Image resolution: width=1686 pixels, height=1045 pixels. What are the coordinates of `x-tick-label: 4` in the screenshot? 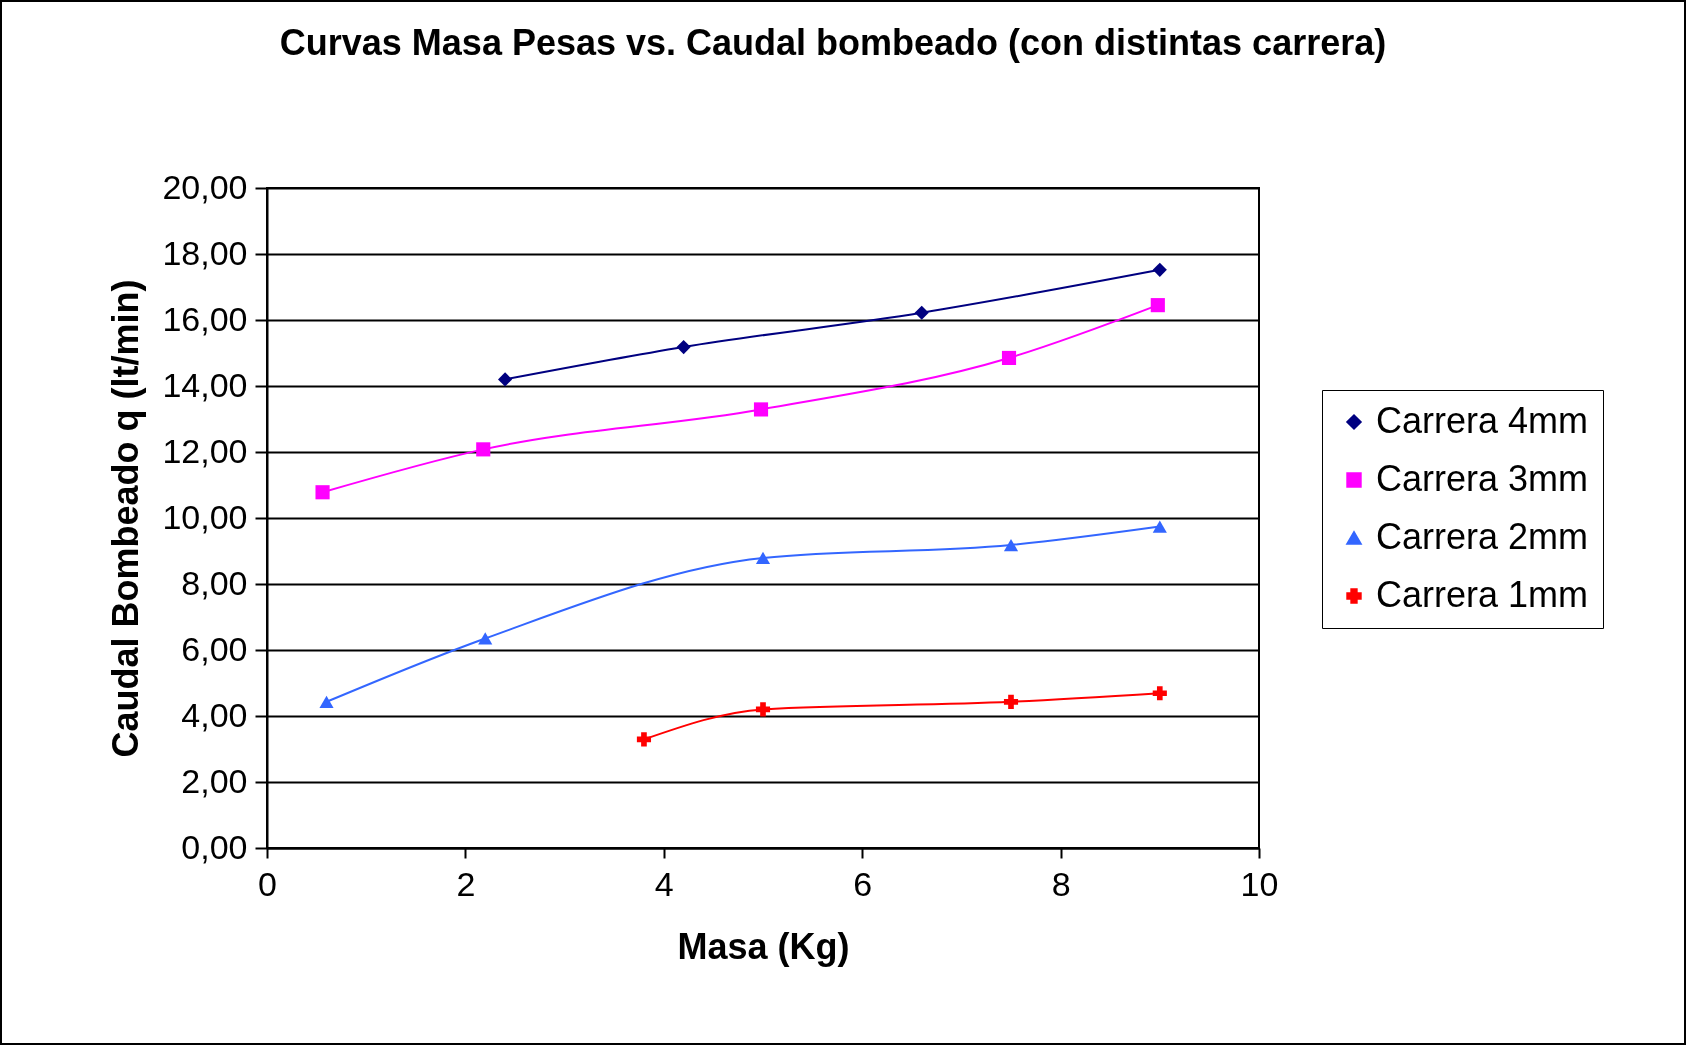 It's located at (664, 883).